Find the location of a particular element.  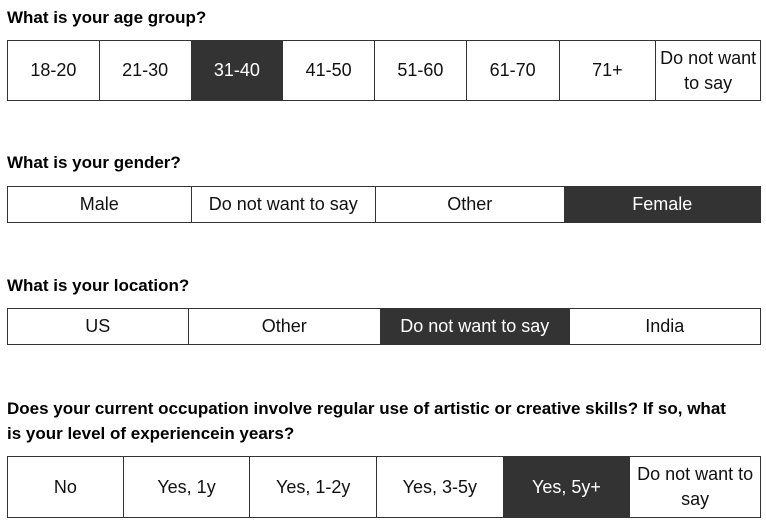

option-61-70: 61-70 is located at coordinates (513, 70).